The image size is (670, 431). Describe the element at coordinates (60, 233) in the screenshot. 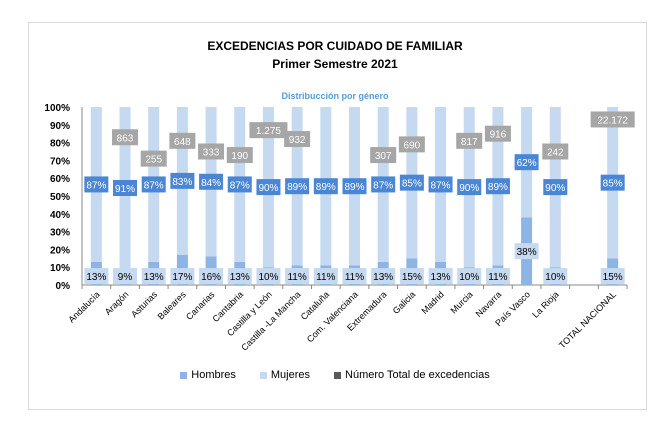

I see `y-tick-label: 30%` at that location.